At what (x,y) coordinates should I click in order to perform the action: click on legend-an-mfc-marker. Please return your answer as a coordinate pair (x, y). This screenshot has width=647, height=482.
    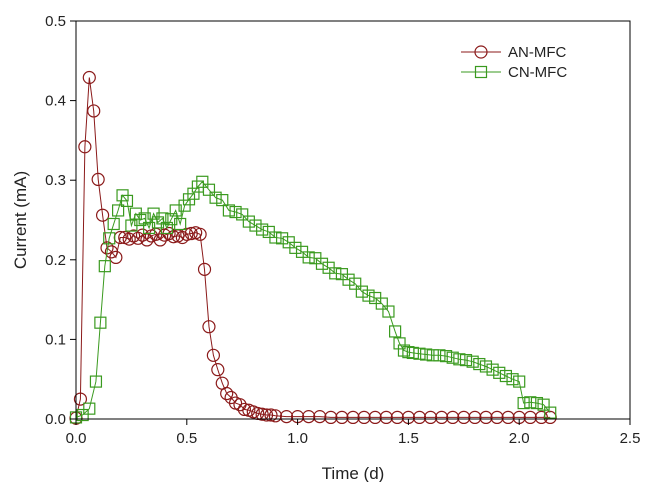
    Looking at the image, I should click on (481, 52).